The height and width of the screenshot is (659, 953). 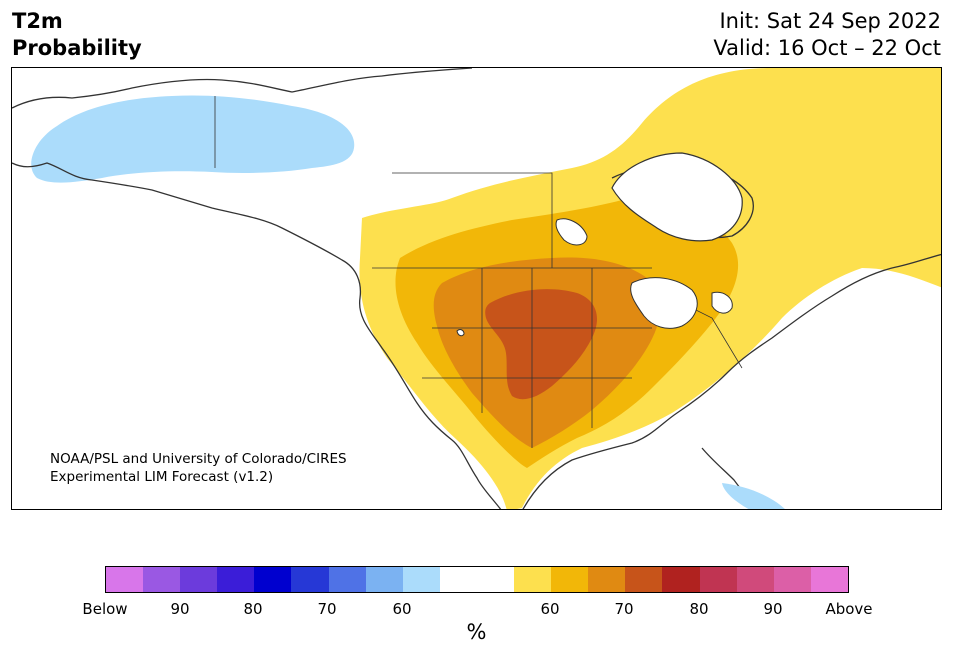 What do you see at coordinates (37, 21) in the screenshot?
I see `title-variable: T2m` at bounding box center [37, 21].